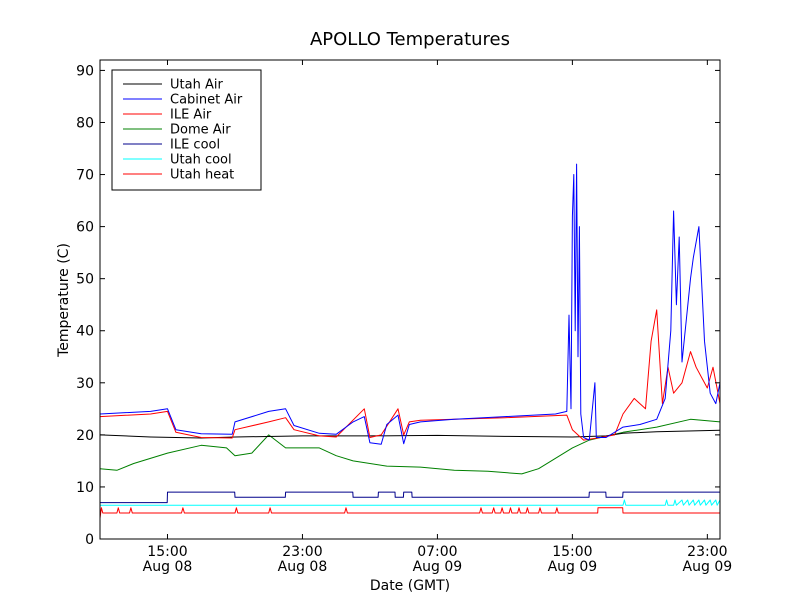 Image resolution: width=800 pixels, height=600 pixels. What do you see at coordinates (410, 39) in the screenshot?
I see `chart-title: APOLLO Temperatures` at bounding box center [410, 39].